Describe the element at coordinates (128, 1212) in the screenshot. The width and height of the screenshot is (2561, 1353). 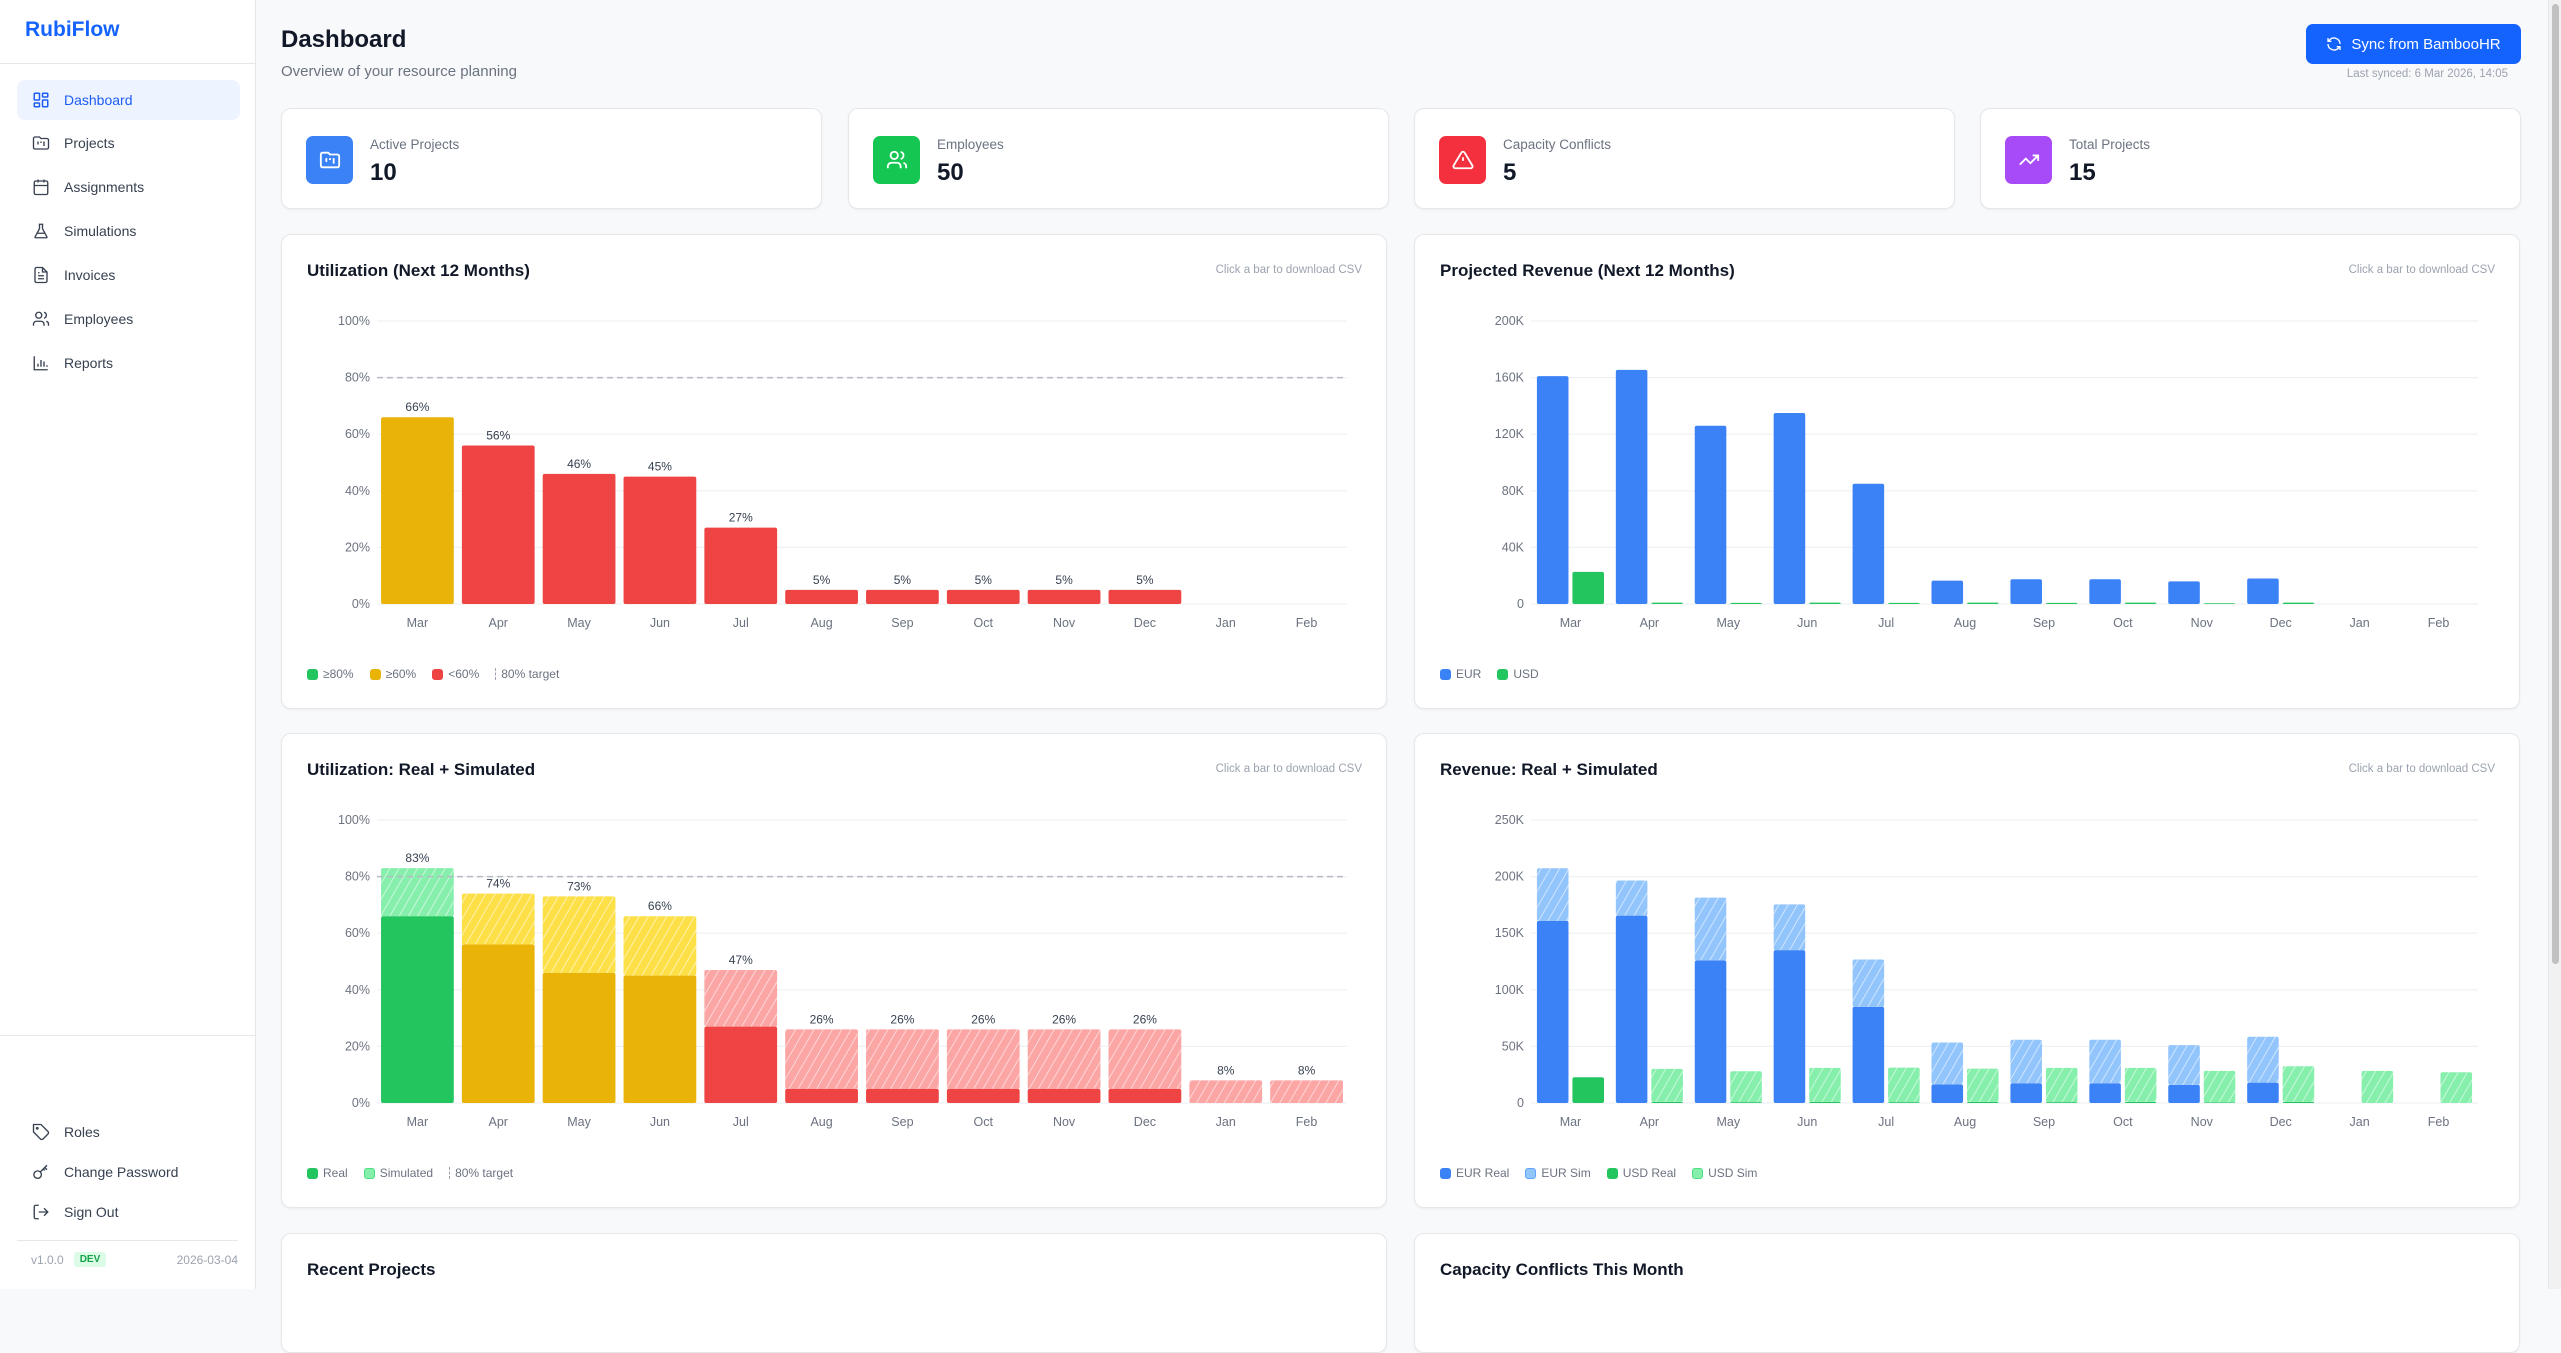
I see `sidebar-item-sign-out: Sign Out` at that location.